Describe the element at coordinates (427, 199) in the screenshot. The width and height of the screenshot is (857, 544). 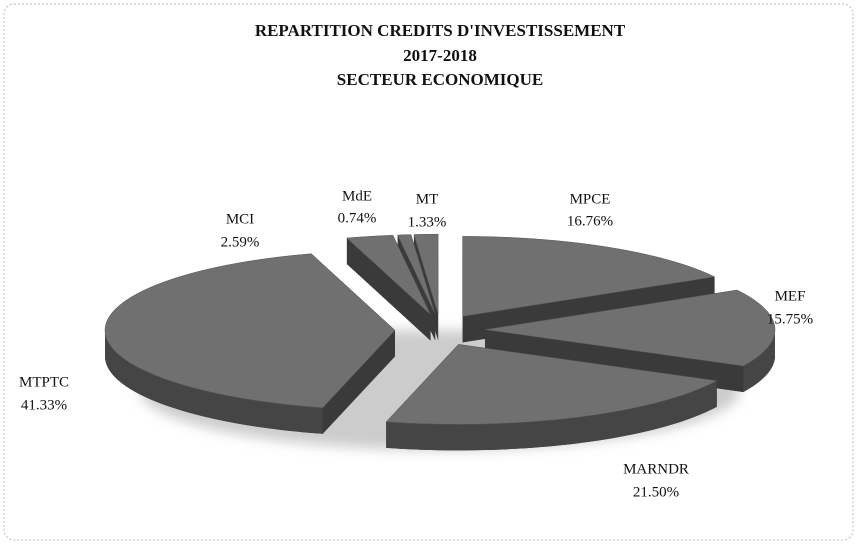
I see `slice-label: MT` at that location.